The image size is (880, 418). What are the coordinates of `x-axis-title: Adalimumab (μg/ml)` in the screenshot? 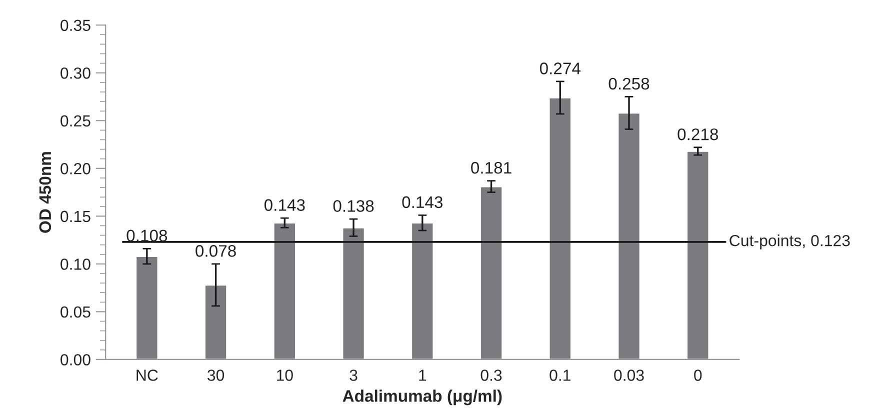 It's located at (422, 398).